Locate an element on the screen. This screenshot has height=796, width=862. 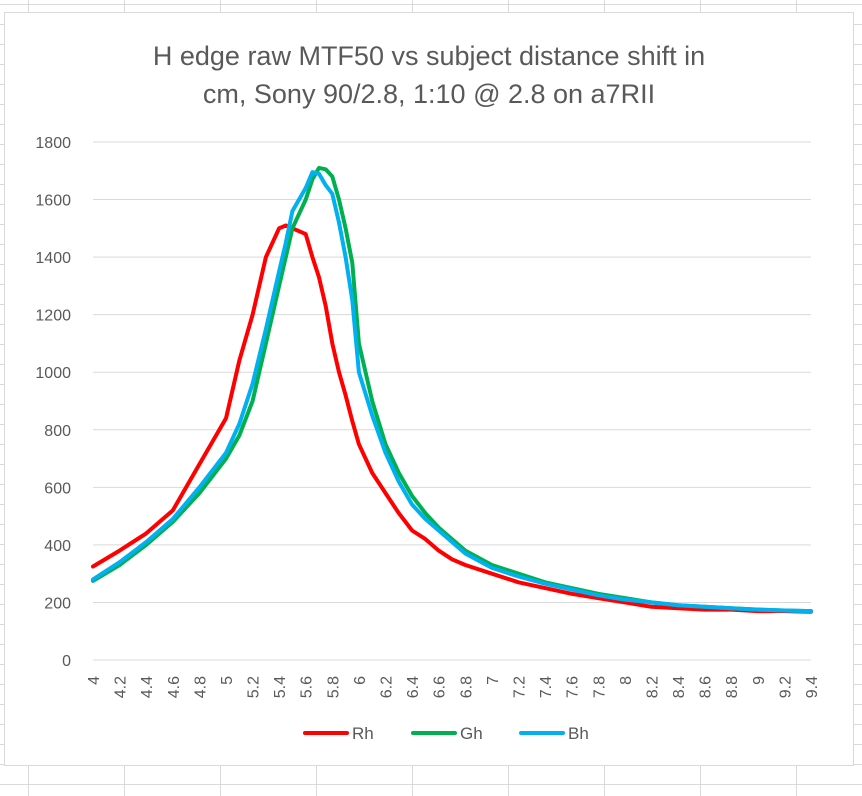
chart-title-line-2: cm, Sony 90/2.8, 1:10 @ 2.8 on a7RII is located at coordinates (429, 94).